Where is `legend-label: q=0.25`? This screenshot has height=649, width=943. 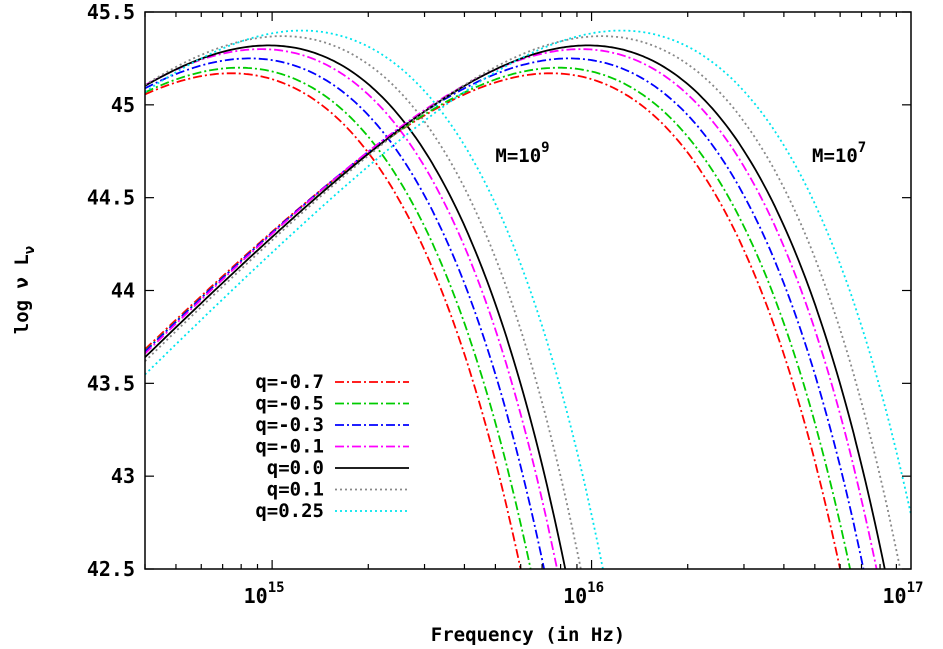 legend-label: q=0.25 is located at coordinates (289, 511).